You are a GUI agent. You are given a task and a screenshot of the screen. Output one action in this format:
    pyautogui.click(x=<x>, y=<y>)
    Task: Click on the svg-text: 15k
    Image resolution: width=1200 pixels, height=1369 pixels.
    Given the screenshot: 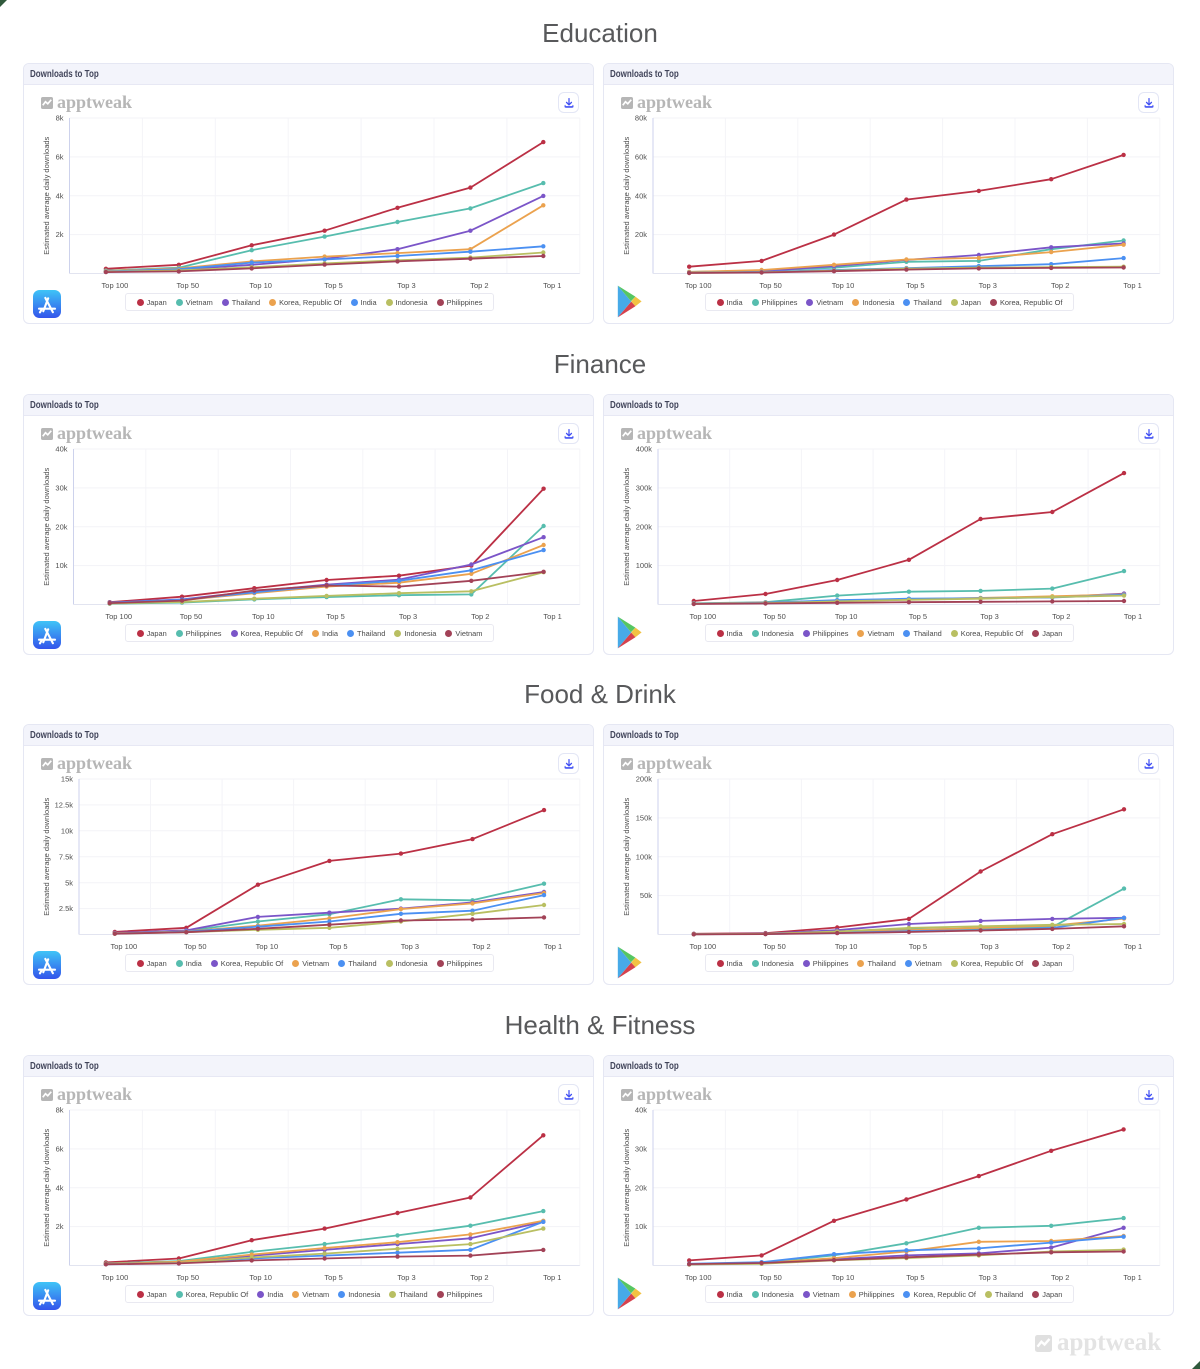 What is the action you would take?
    pyautogui.click(x=67, y=779)
    